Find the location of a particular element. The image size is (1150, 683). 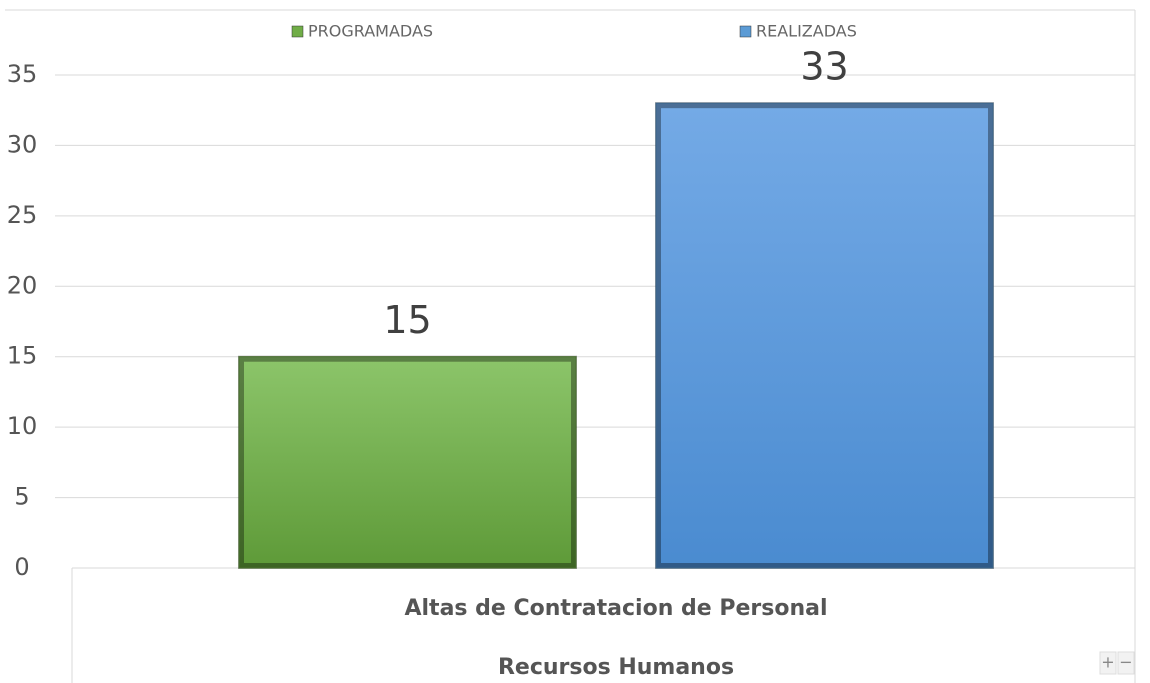

y-tick-label: 0 is located at coordinates (21, 567).